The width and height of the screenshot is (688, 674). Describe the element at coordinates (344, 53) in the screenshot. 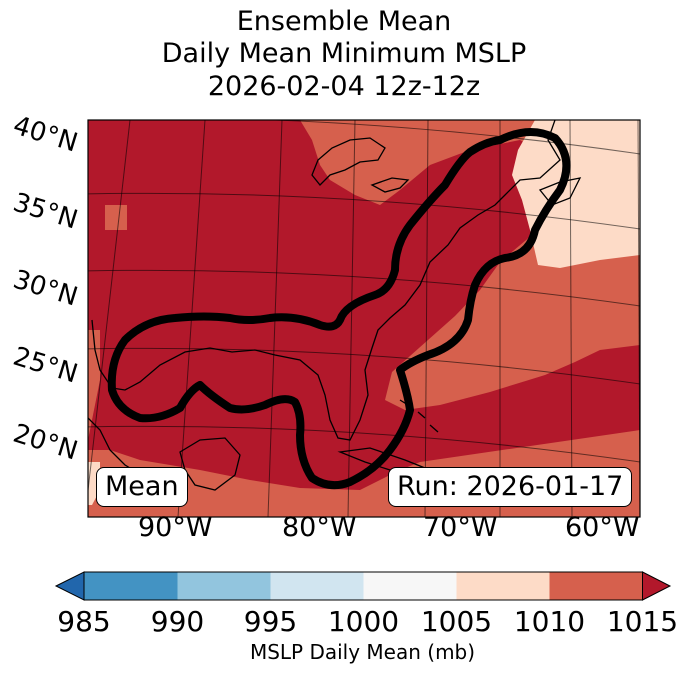

I see `title-line-2: Daily Mean Minimum MSLP` at that location.